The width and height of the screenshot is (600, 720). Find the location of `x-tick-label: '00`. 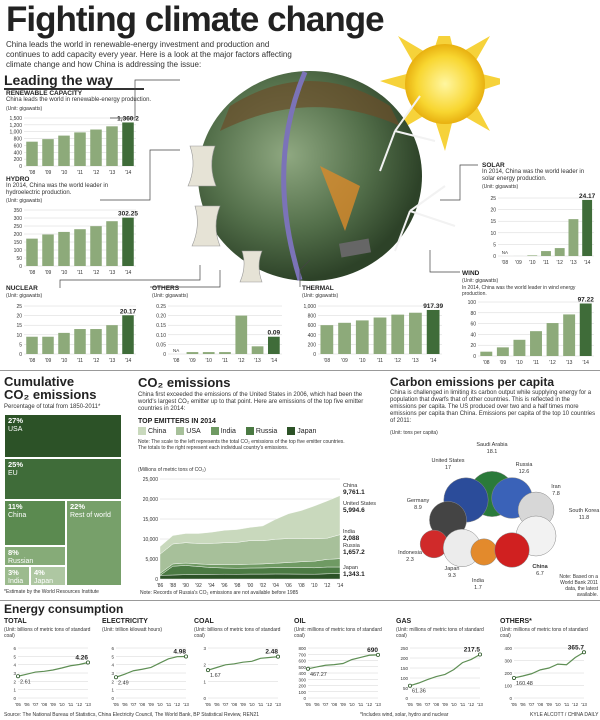

x-tick-label: '00 is located at coordinates (250, 586).